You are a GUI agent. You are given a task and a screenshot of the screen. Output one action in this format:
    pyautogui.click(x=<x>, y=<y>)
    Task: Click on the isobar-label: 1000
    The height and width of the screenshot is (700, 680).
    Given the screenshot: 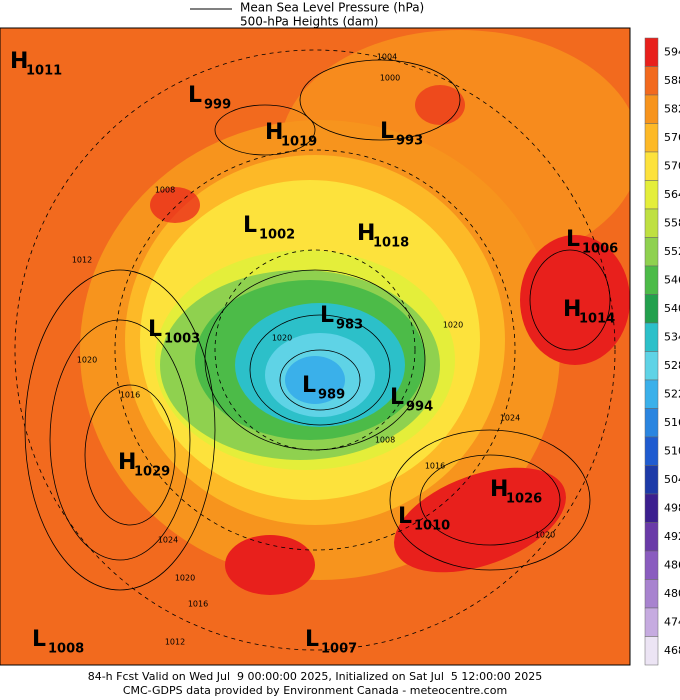 What is the action you would take?
    pyautogui.click(x=390, y=78)
    